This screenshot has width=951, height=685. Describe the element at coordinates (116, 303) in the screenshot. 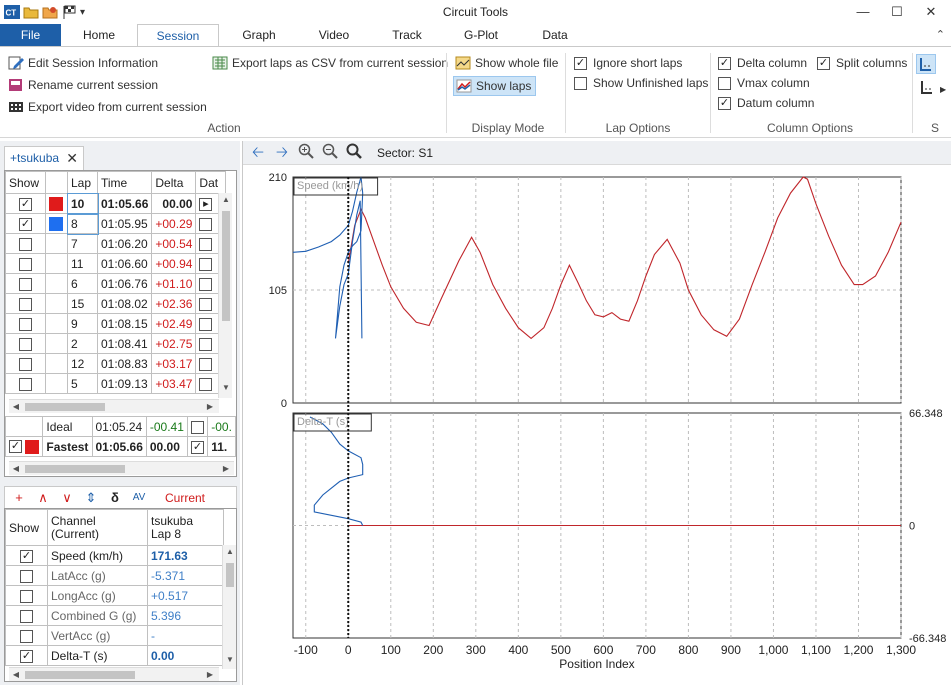

I see `lap-row: 15 01:08.02 +02.36` at that location.